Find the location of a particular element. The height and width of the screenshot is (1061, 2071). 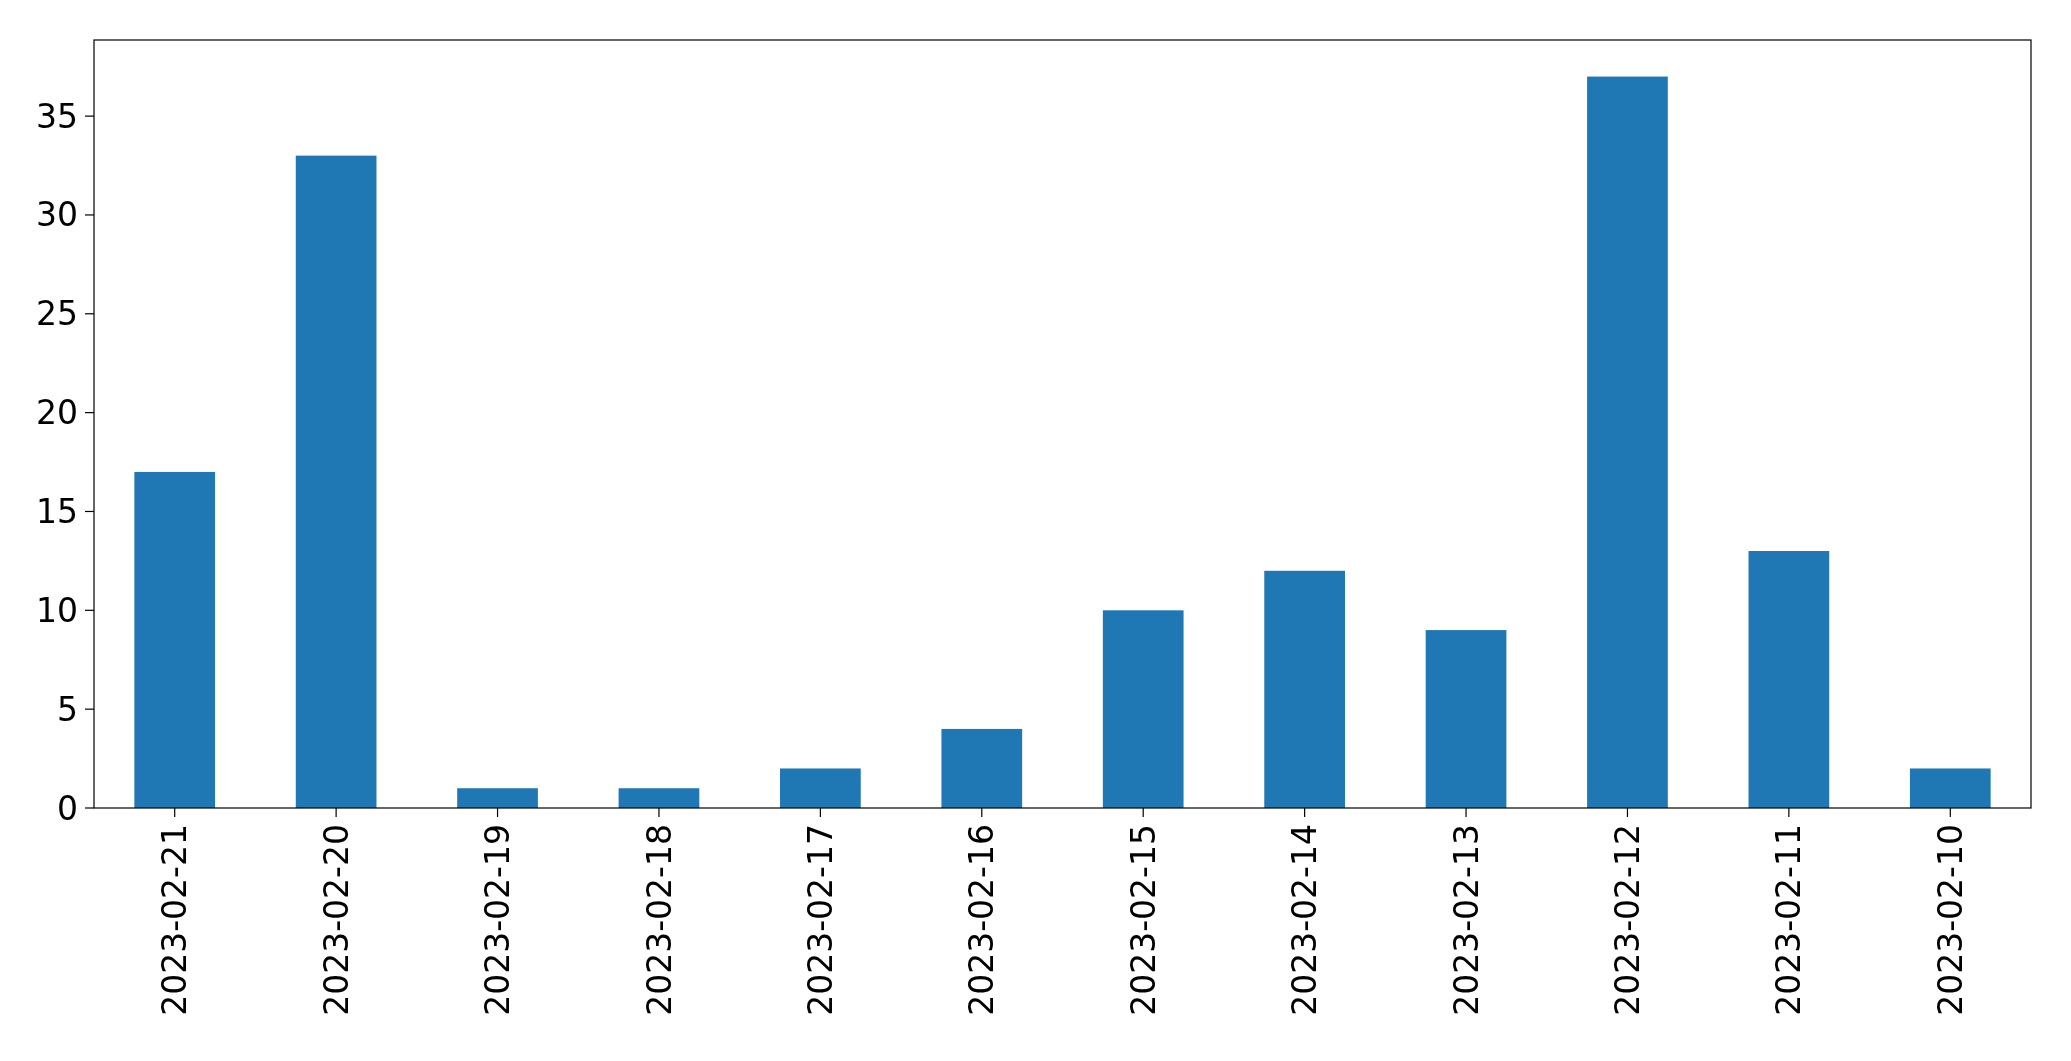

y-tick-label: 20 is located at coordinates (57, 413).